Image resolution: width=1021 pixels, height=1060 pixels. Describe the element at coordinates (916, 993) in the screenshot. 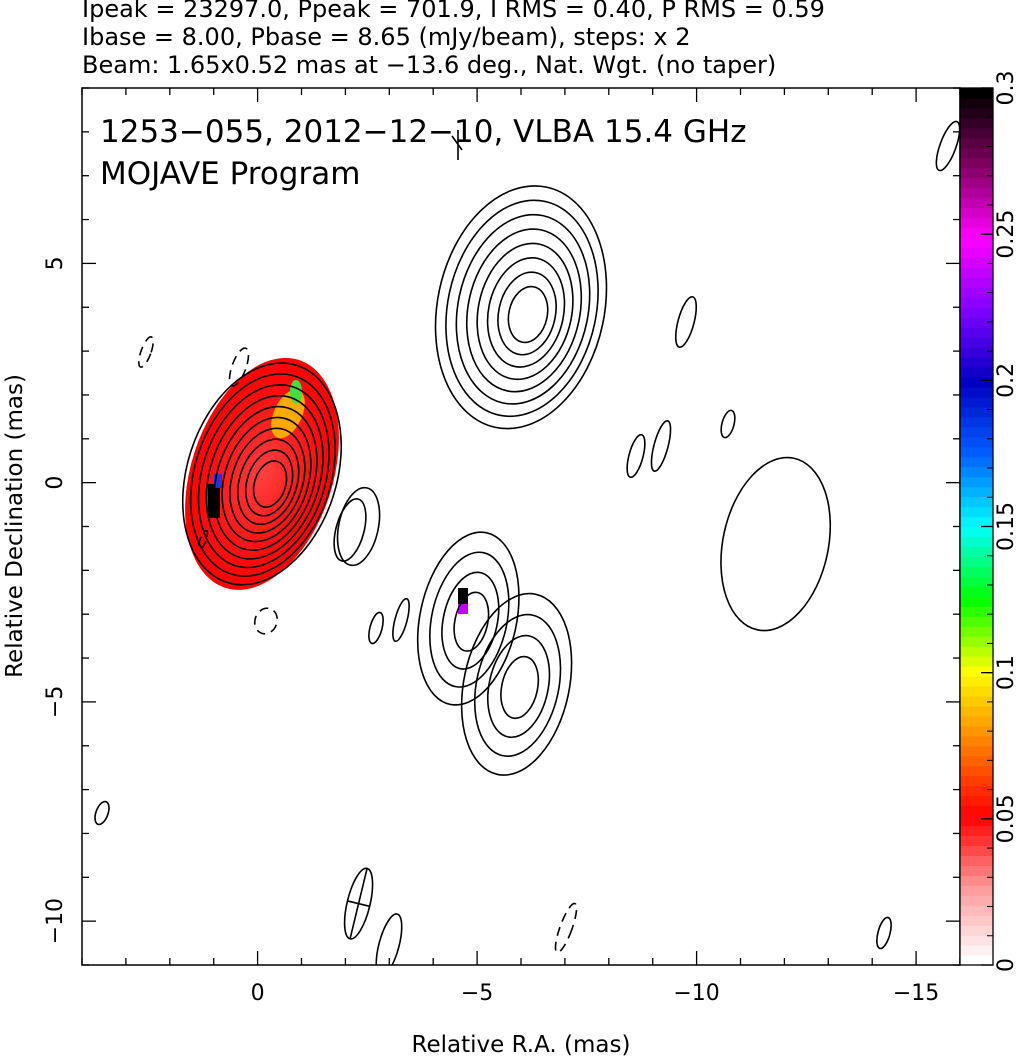

I see `x-tick-label: −15` at that location.